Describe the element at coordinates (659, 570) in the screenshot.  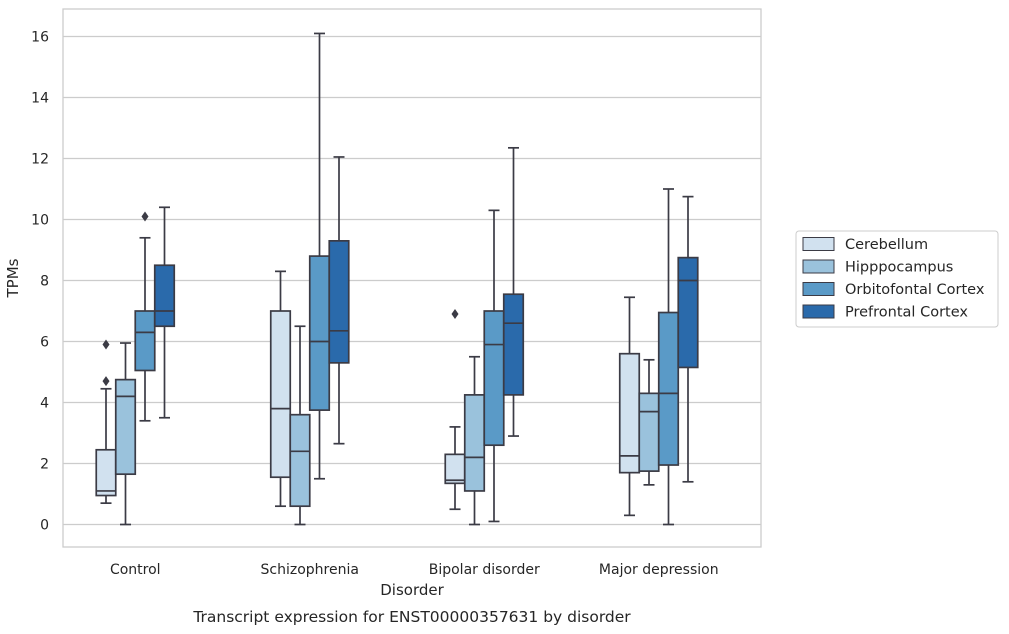
I see `x-tick-label: Major depression` at that location.